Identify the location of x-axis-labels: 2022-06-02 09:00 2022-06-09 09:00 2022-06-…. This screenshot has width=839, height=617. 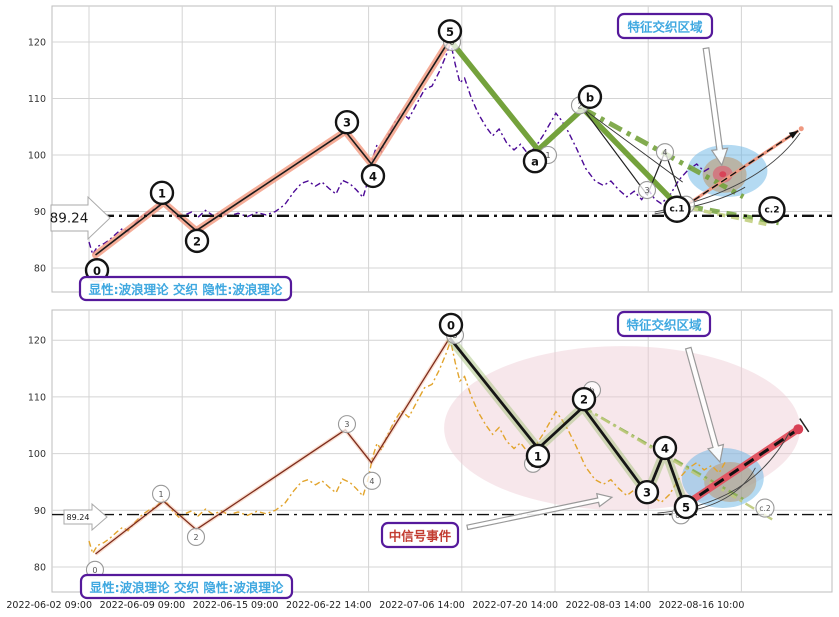
(375, 605).